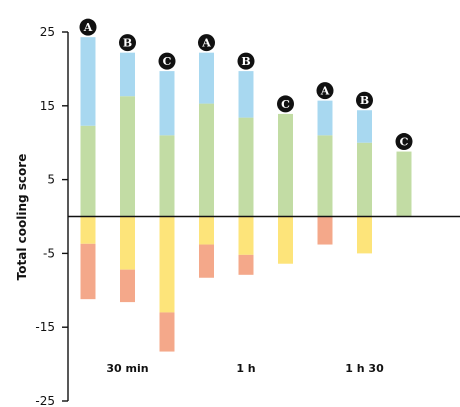  I want to click on y-tick-label-2: 15, so click(47, 106).